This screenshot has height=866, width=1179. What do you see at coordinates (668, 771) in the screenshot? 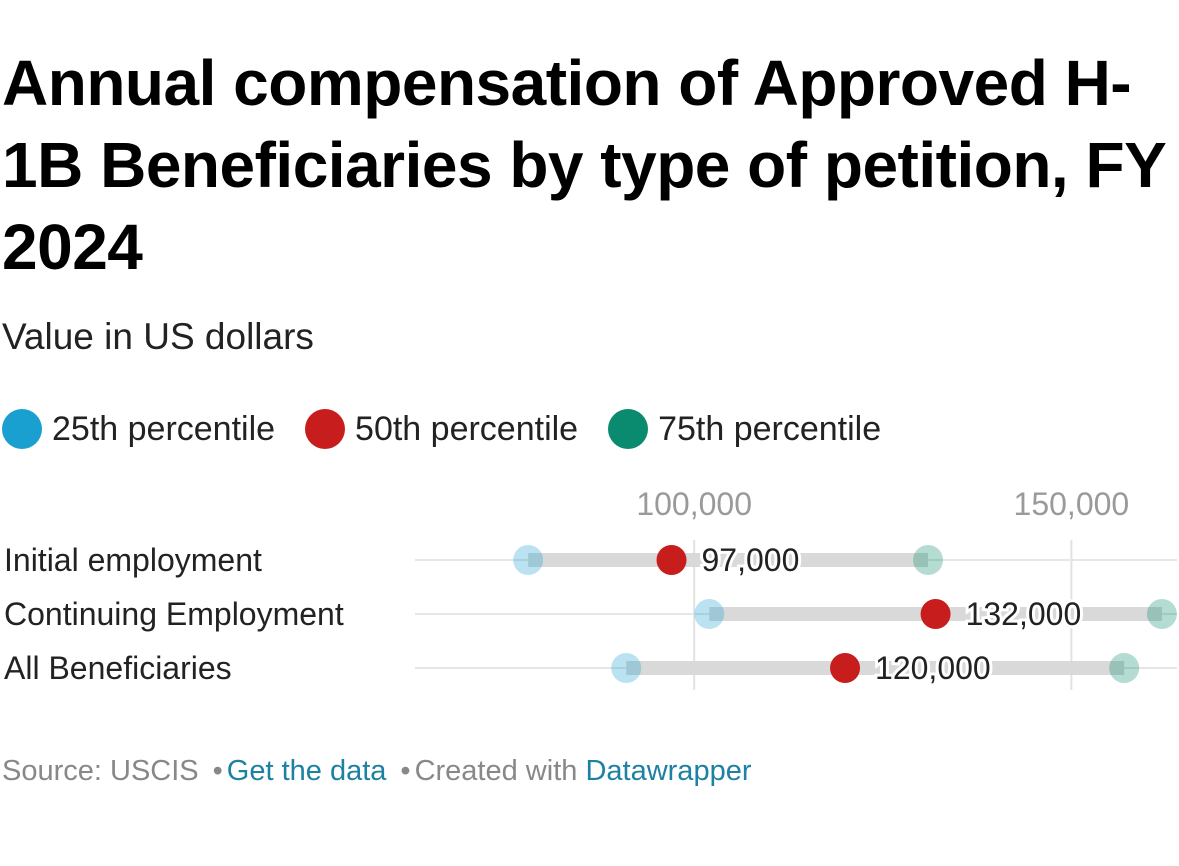
I see `datawrapper-link: Datawrapper` at bounding box center [668, 771].